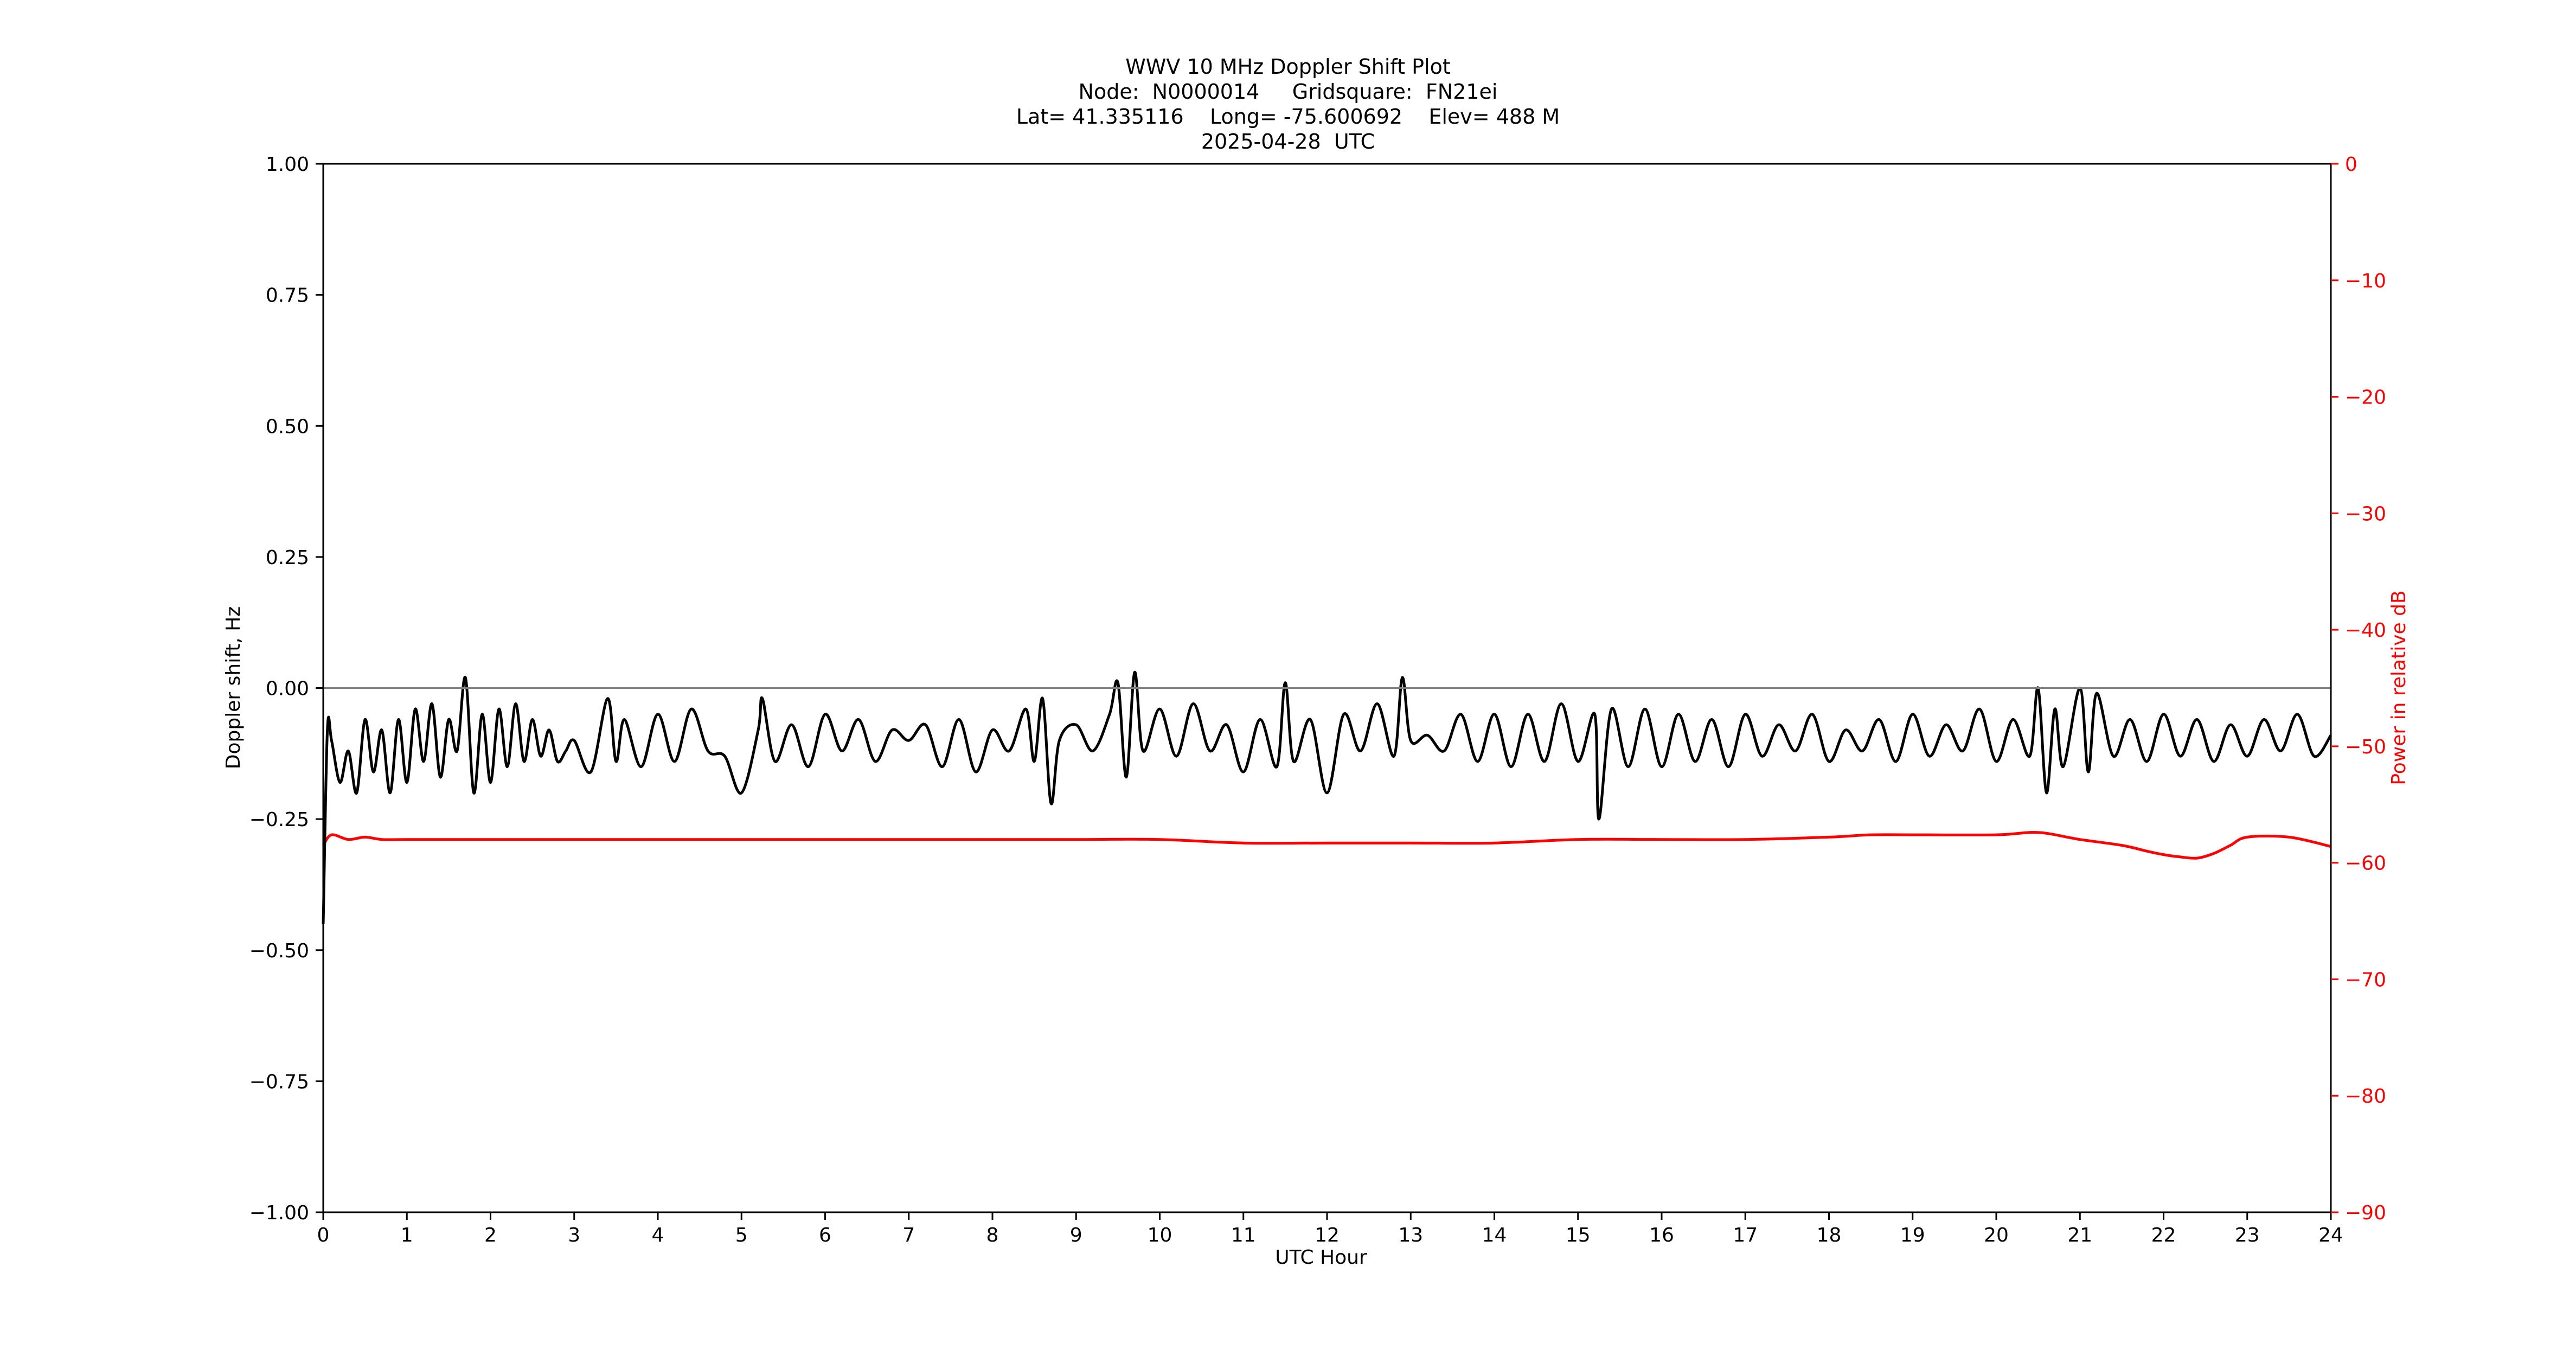  Describe the element at coordinates (2330, 1235) in the screenshot. I see `x-tick-label: 24` at that location.